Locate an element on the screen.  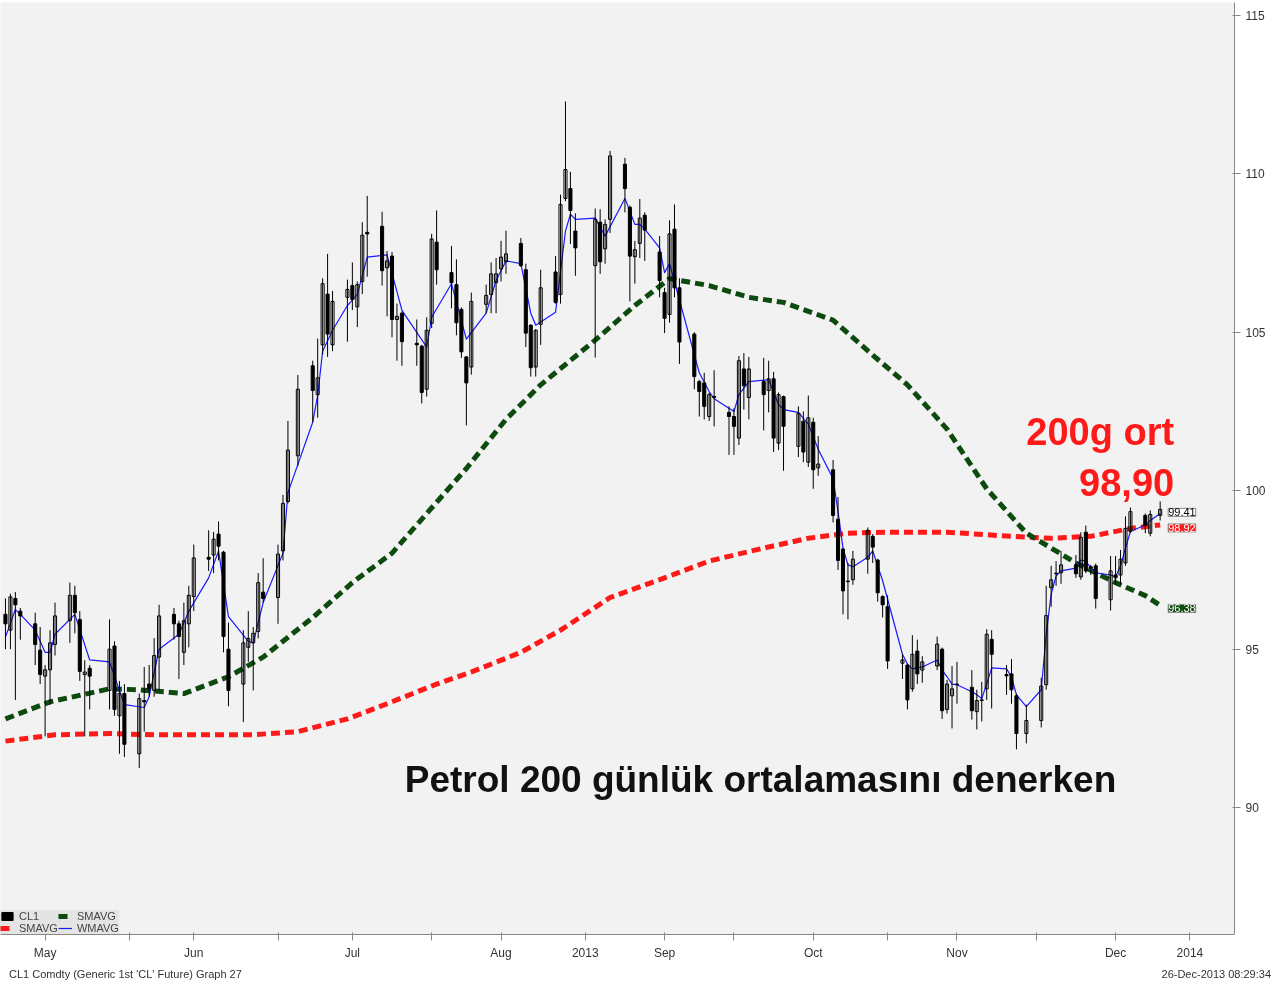
y-tick-label: 115 is located at coordinates (1255, 15).